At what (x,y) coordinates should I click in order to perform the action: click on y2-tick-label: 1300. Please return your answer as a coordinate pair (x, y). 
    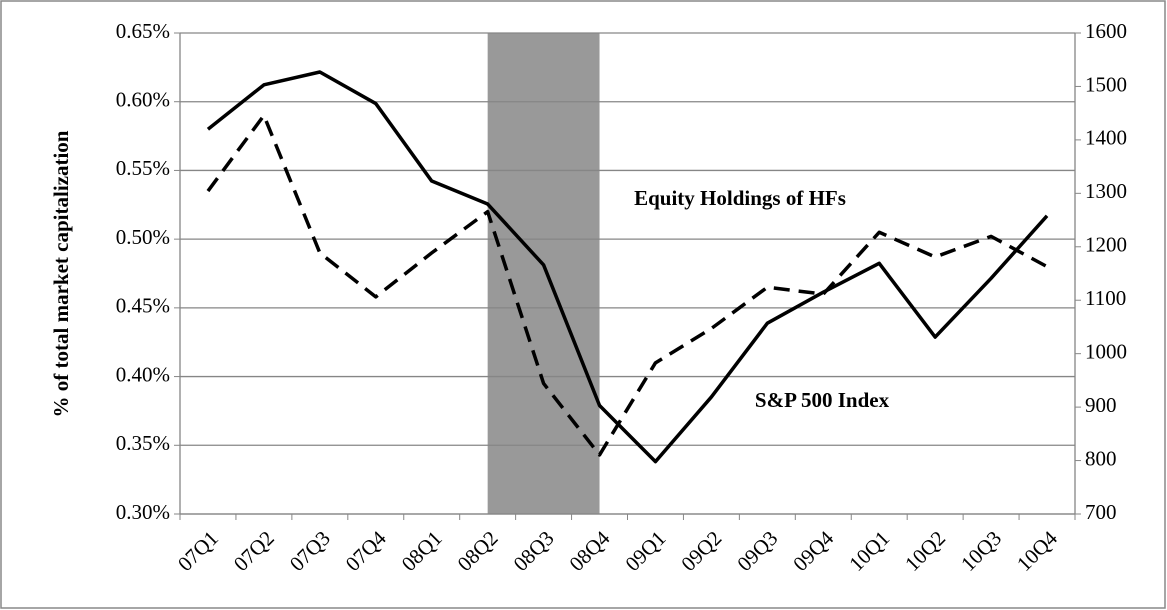
    Looking at the image, I should click on (1106, 191).